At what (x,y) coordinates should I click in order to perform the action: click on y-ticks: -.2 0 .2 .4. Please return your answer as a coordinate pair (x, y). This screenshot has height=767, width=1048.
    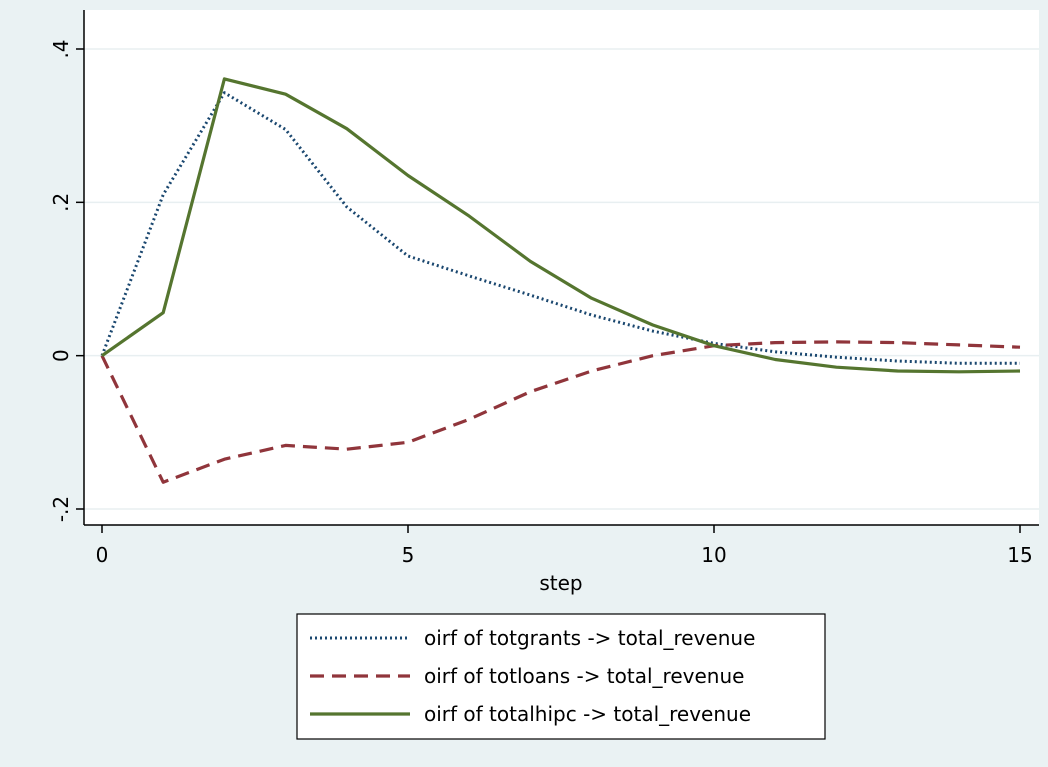
    Looking at the image, I should click on (66, 280).